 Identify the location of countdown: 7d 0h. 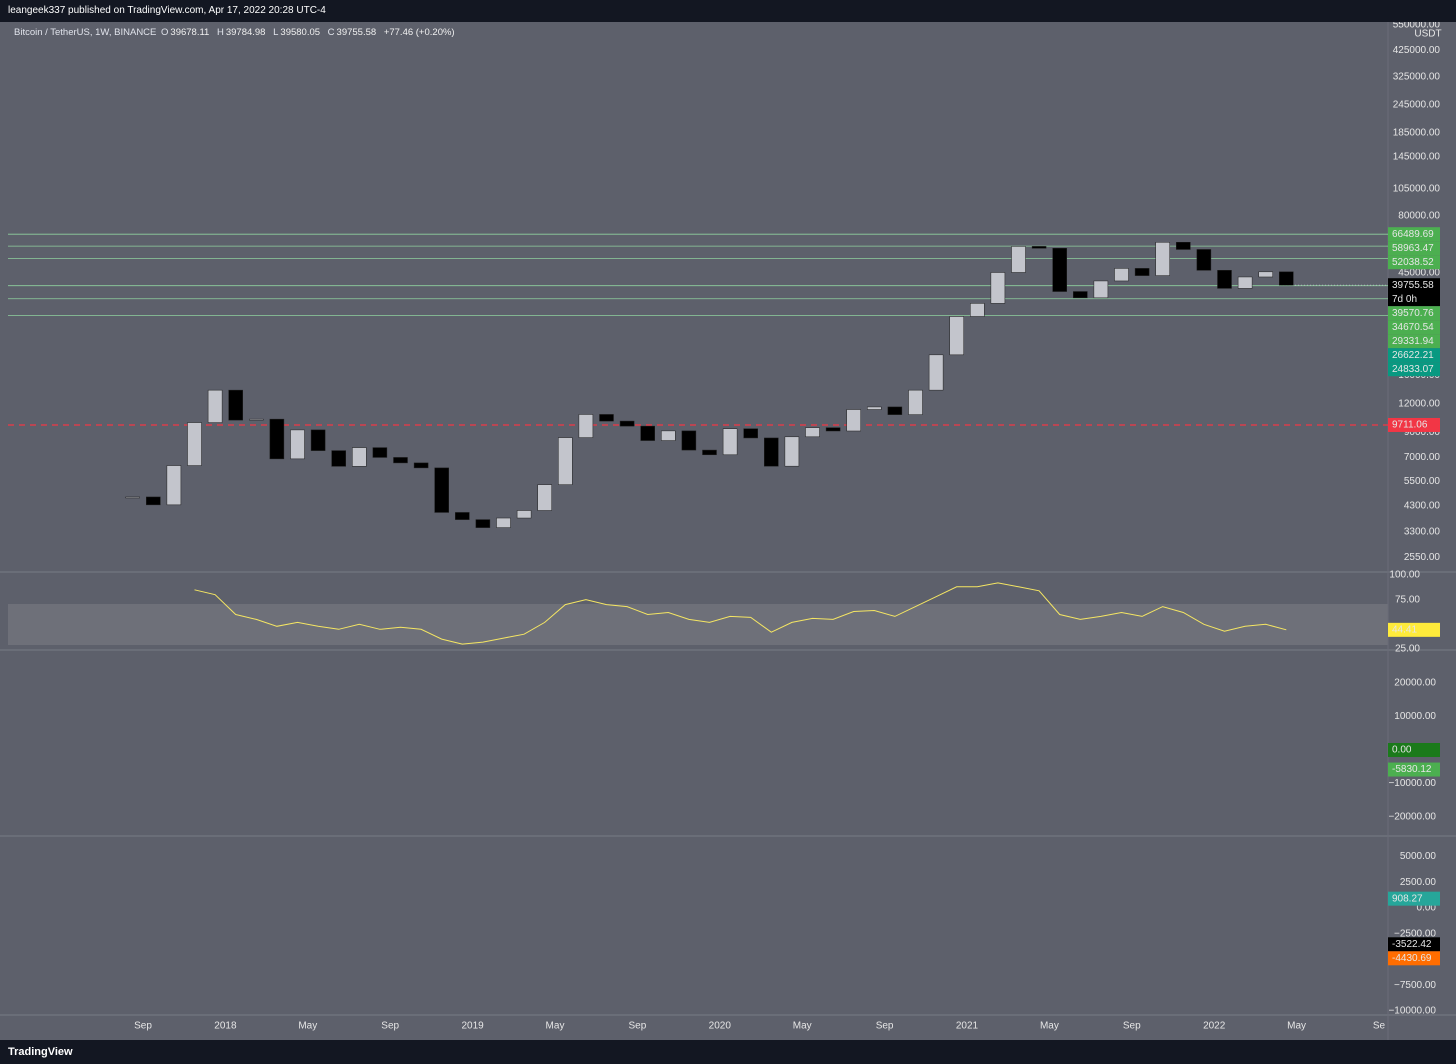
(1404, 299).